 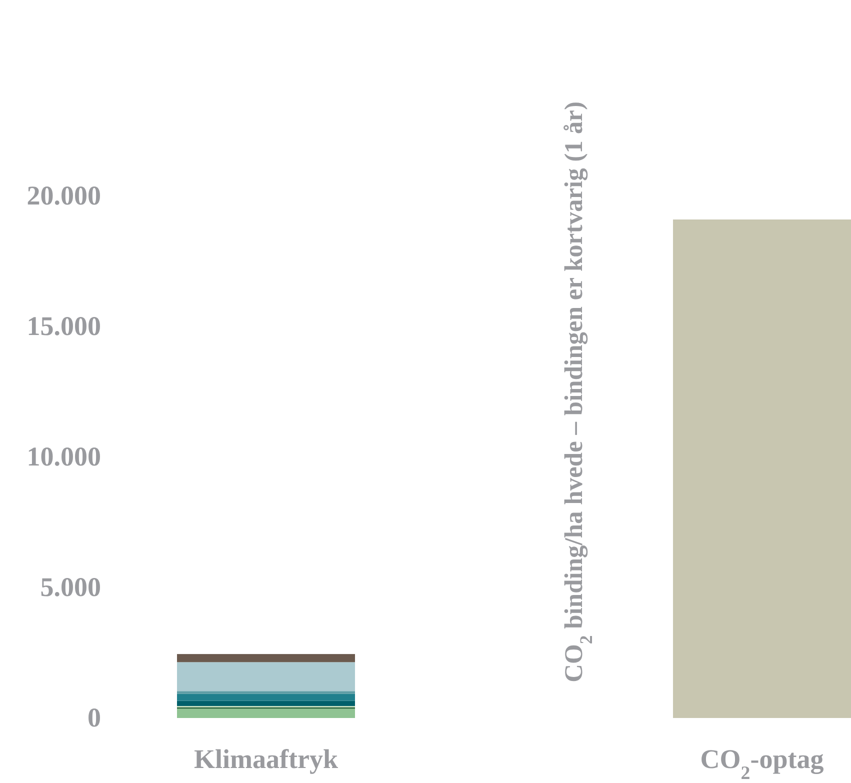 What do you see at coordinates (70, 587) in the screenshot?
I see `y-tick-label: 5.000` at bounding box center [70, 587].